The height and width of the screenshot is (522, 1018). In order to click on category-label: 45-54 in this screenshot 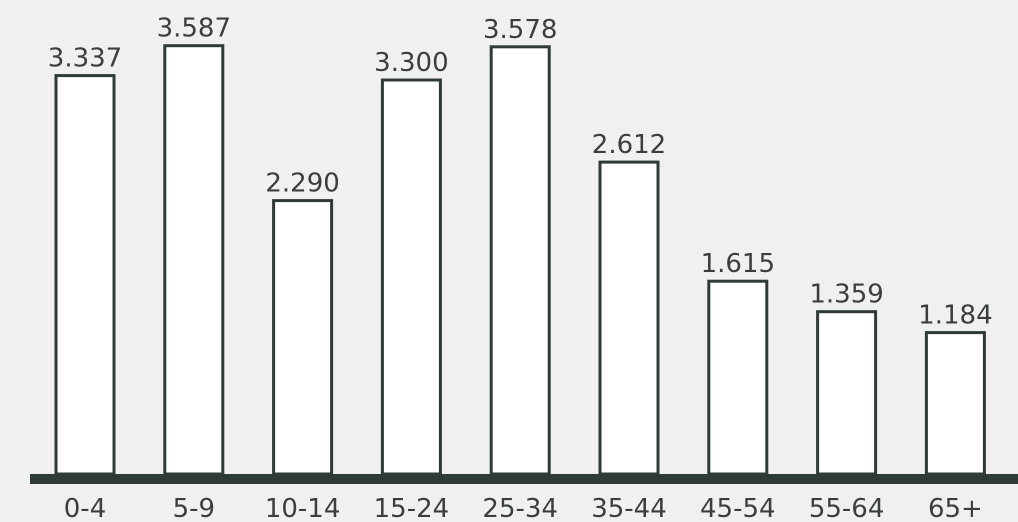, I will do `click(738, 508)`.